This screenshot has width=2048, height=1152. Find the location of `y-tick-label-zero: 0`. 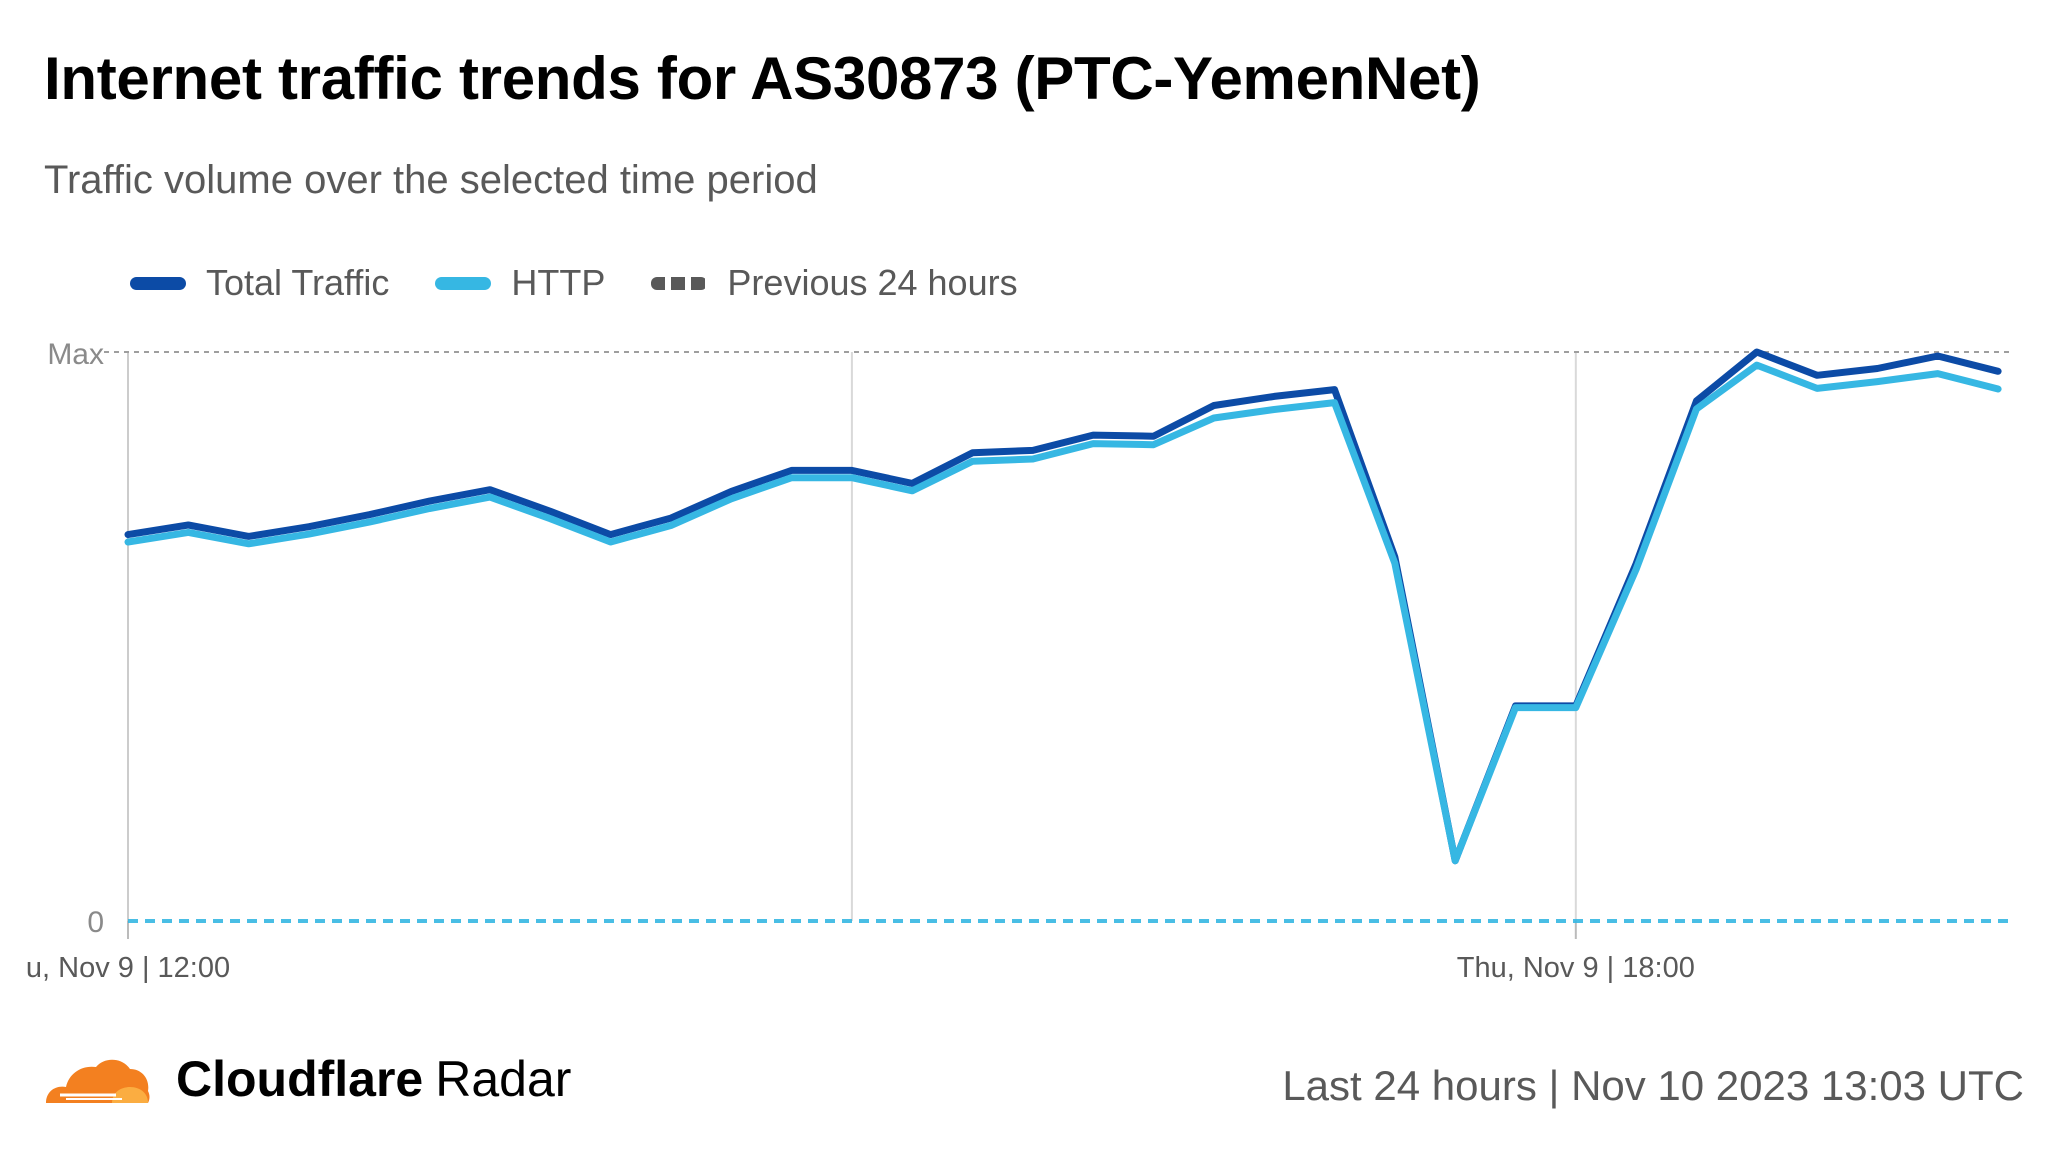

y-tick-label-zero: 0 is located at coordinates (95, 922).